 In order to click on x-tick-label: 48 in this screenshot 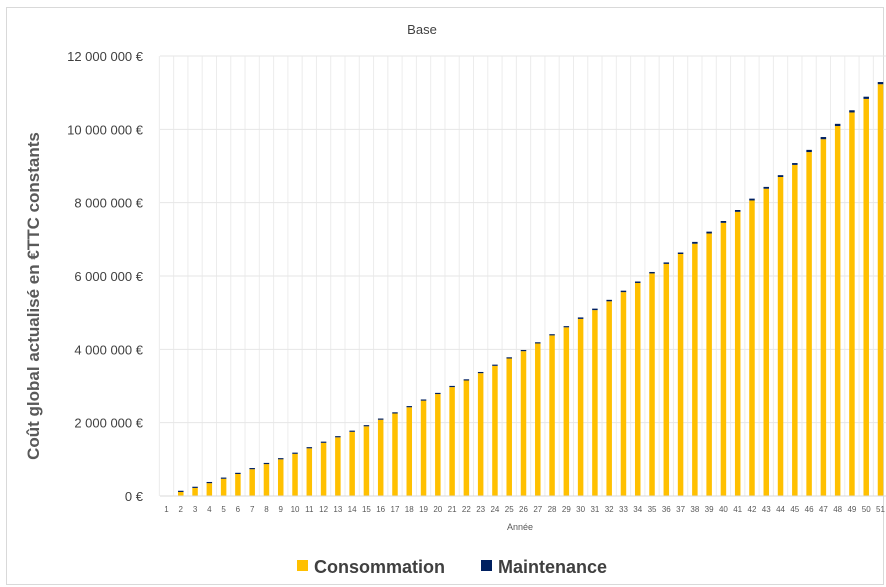, I will do `click(837, 509)`.